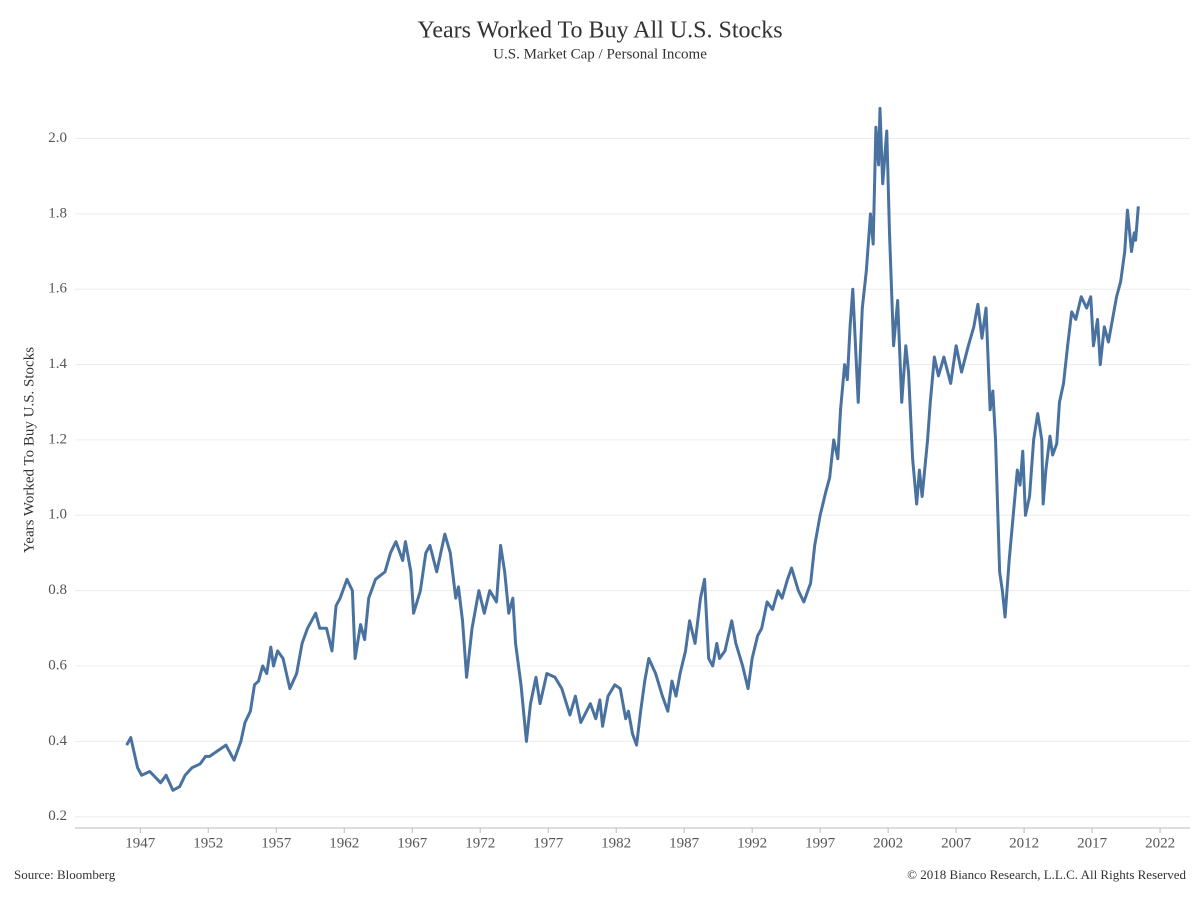  What do you see at coordinates (888, 843) in the screenshot?
I see `x-tick-label: 2002` at bounding box center [888, 843].